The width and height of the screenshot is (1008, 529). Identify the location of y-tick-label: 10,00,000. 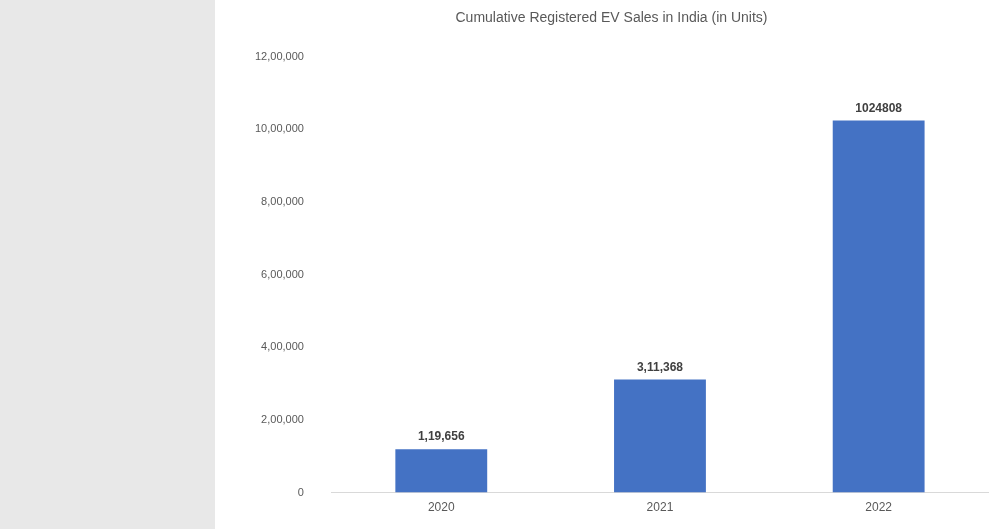
(279, 128).